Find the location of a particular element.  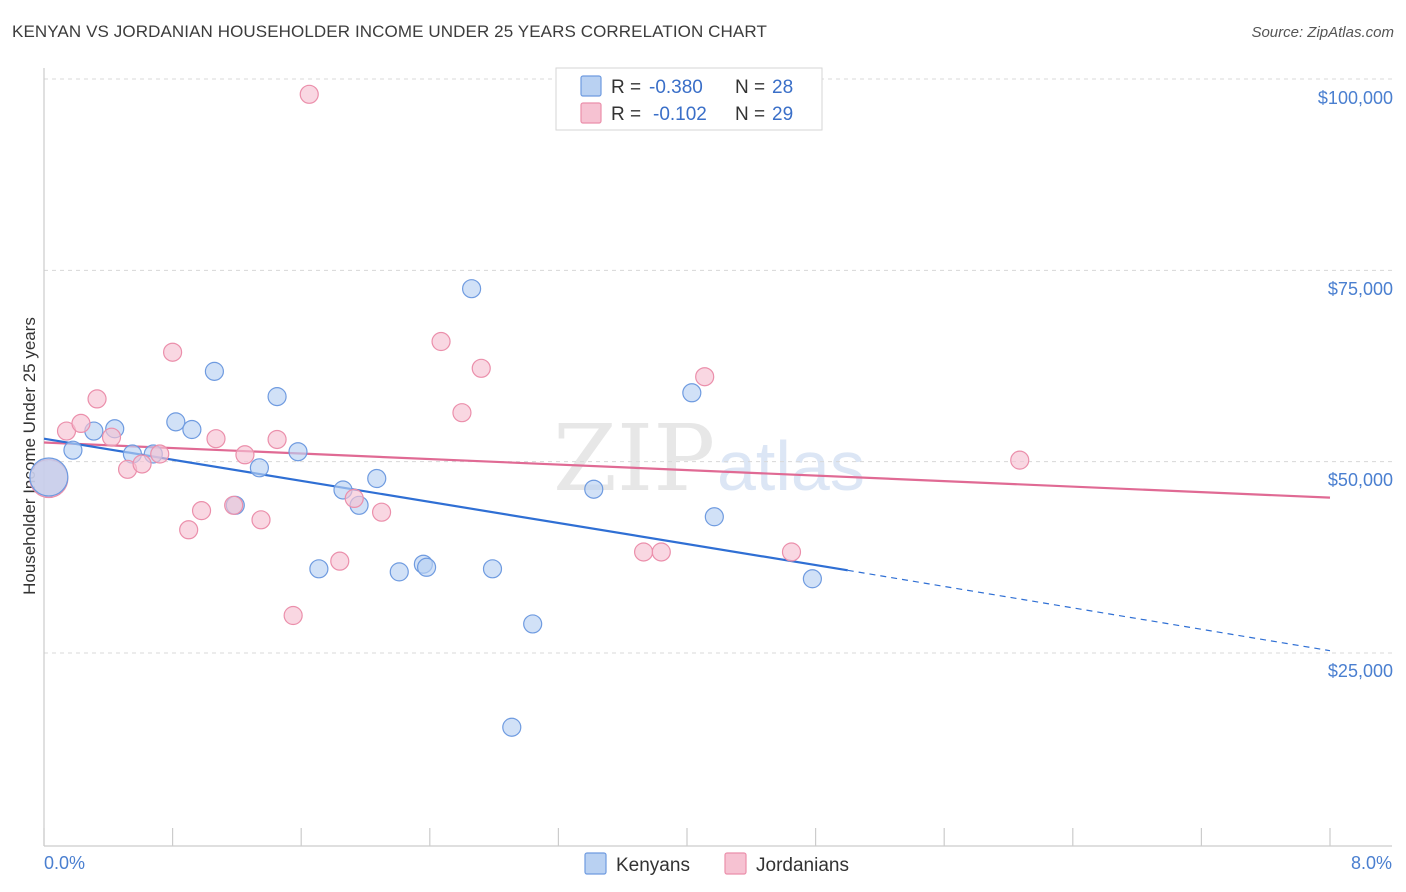

y-axis-tick-labels: $25,000 $50,000 $75,000 $100,000 is located at coordinates (1355, 384).